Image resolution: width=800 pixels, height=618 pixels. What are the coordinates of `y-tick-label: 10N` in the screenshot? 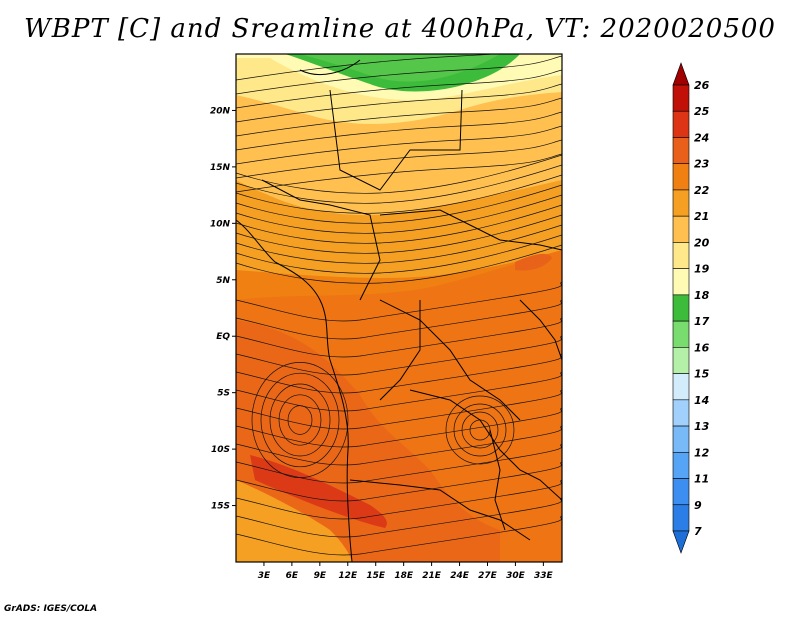 It's located at (220, 224).